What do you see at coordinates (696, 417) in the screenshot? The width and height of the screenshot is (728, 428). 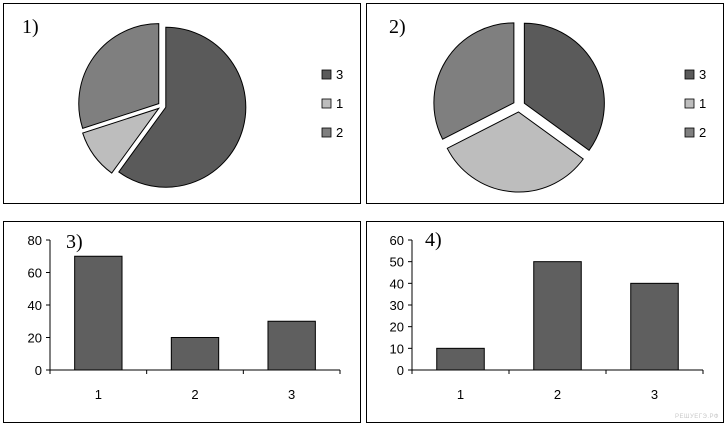 I see `watermark: РЕШУЕГЭ.РФ` at bounding box center [696, 417].